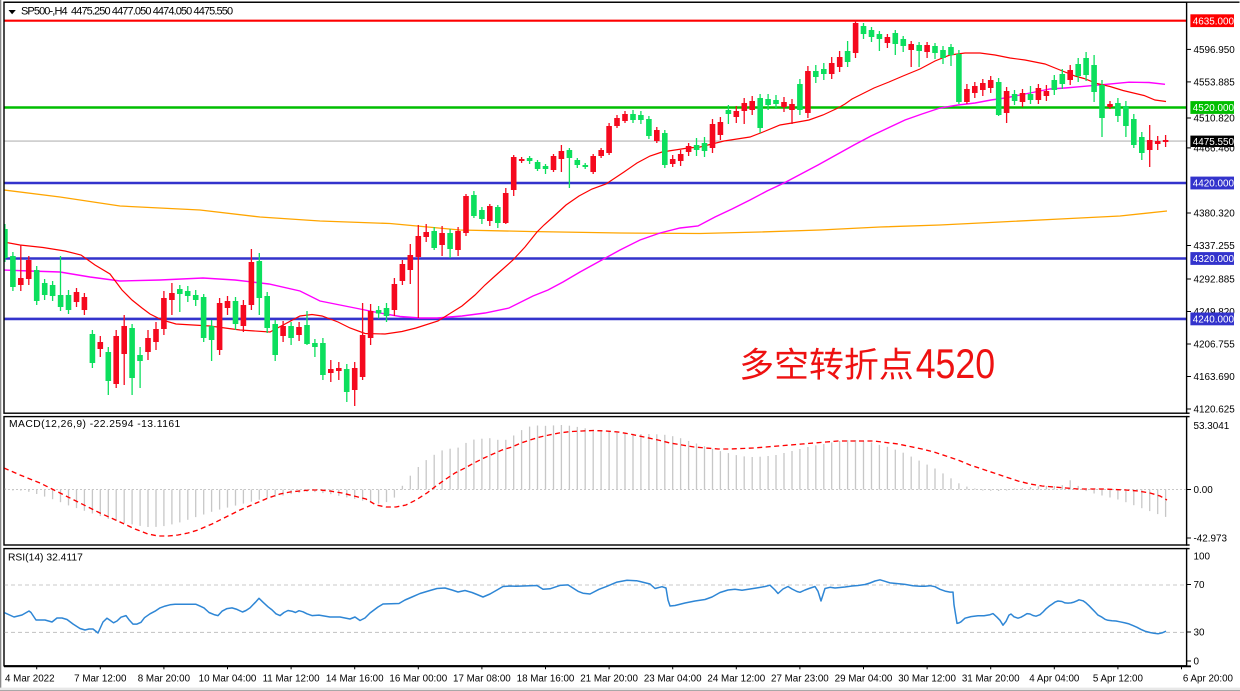  Describe the element at coordinates (1118, 679) in the screenshot. I see `svg-text: 5 Apr 12:00` at that location.